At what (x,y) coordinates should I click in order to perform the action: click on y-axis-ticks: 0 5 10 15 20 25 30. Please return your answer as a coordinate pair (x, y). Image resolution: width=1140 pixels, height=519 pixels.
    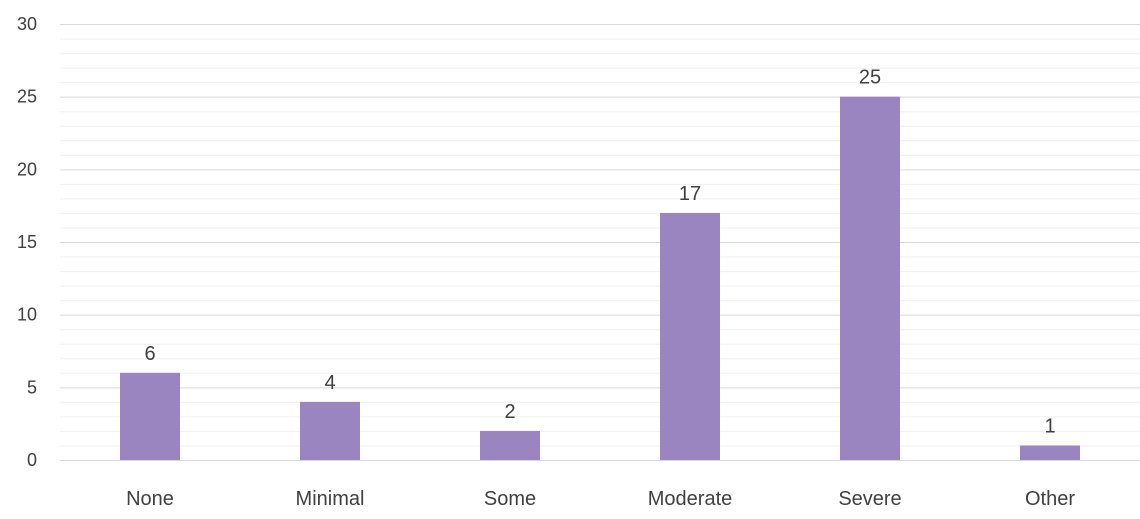
    Looking at the image, I should click on (27, 242).